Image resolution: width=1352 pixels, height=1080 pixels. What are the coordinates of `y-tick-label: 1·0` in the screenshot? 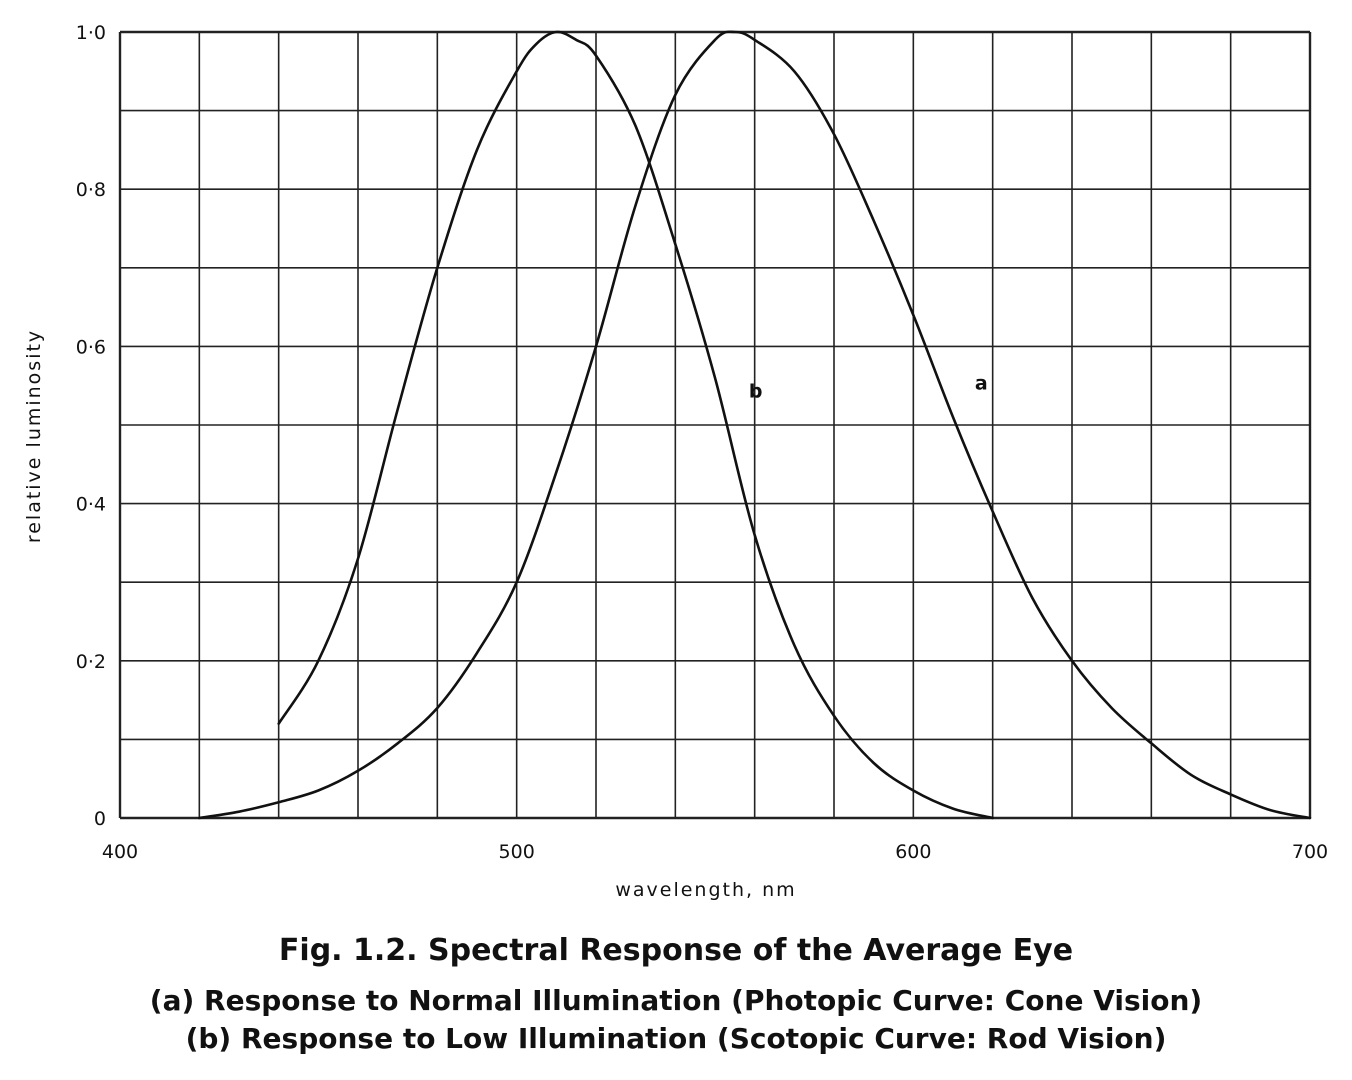 It's located at (91, 33).